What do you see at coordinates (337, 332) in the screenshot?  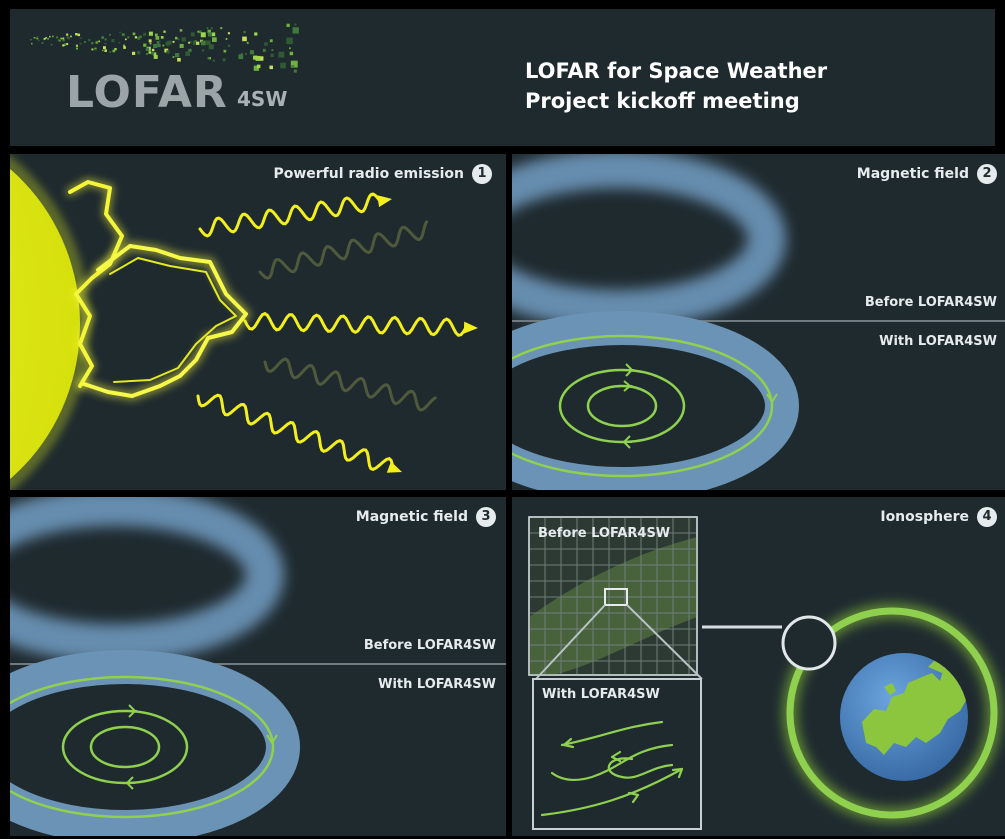 I see `wave-arrow-icon` at bounding box center [337, 332].